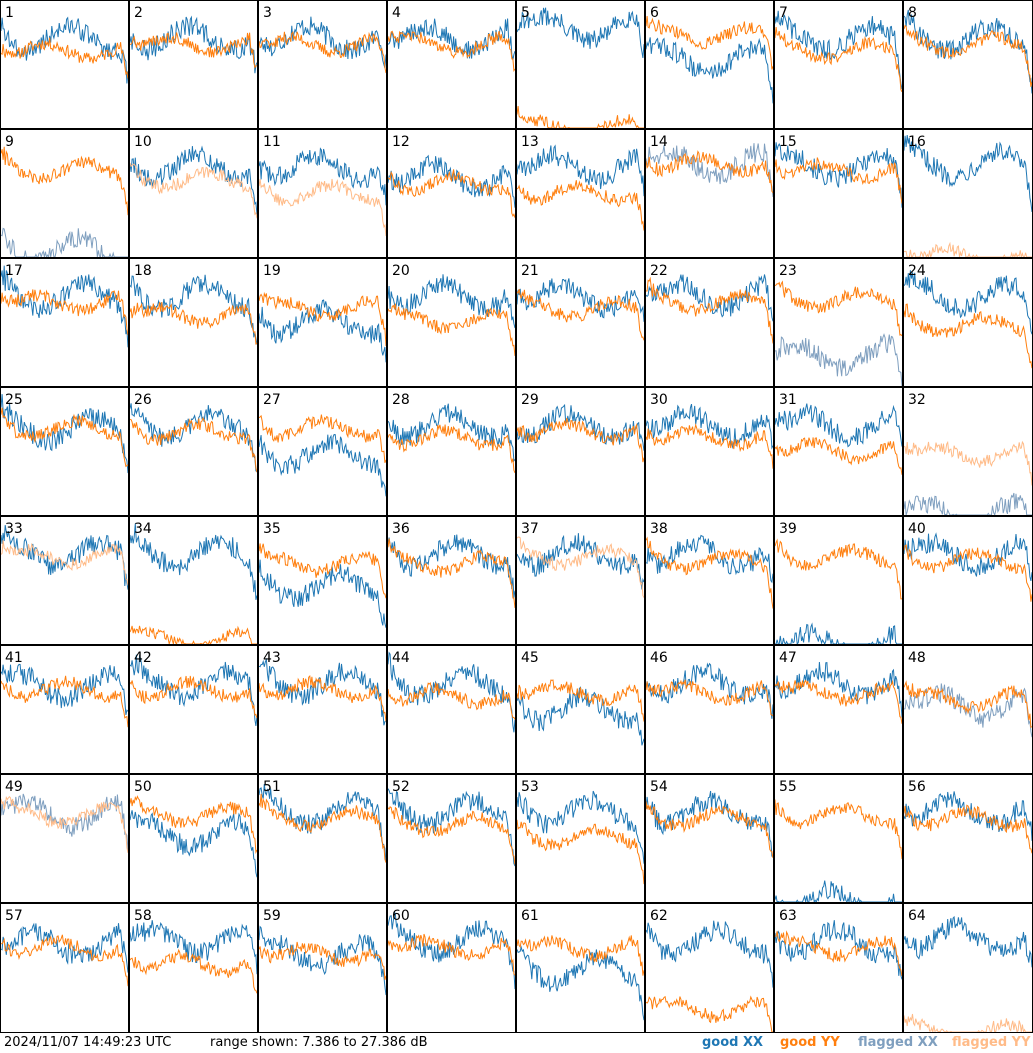 This screenshot has width=1033, height=1053. What do you see at coordinates (322, 593) in the screenshot?
I see `panel-35-xx-line` at bounding box center [322, 593].